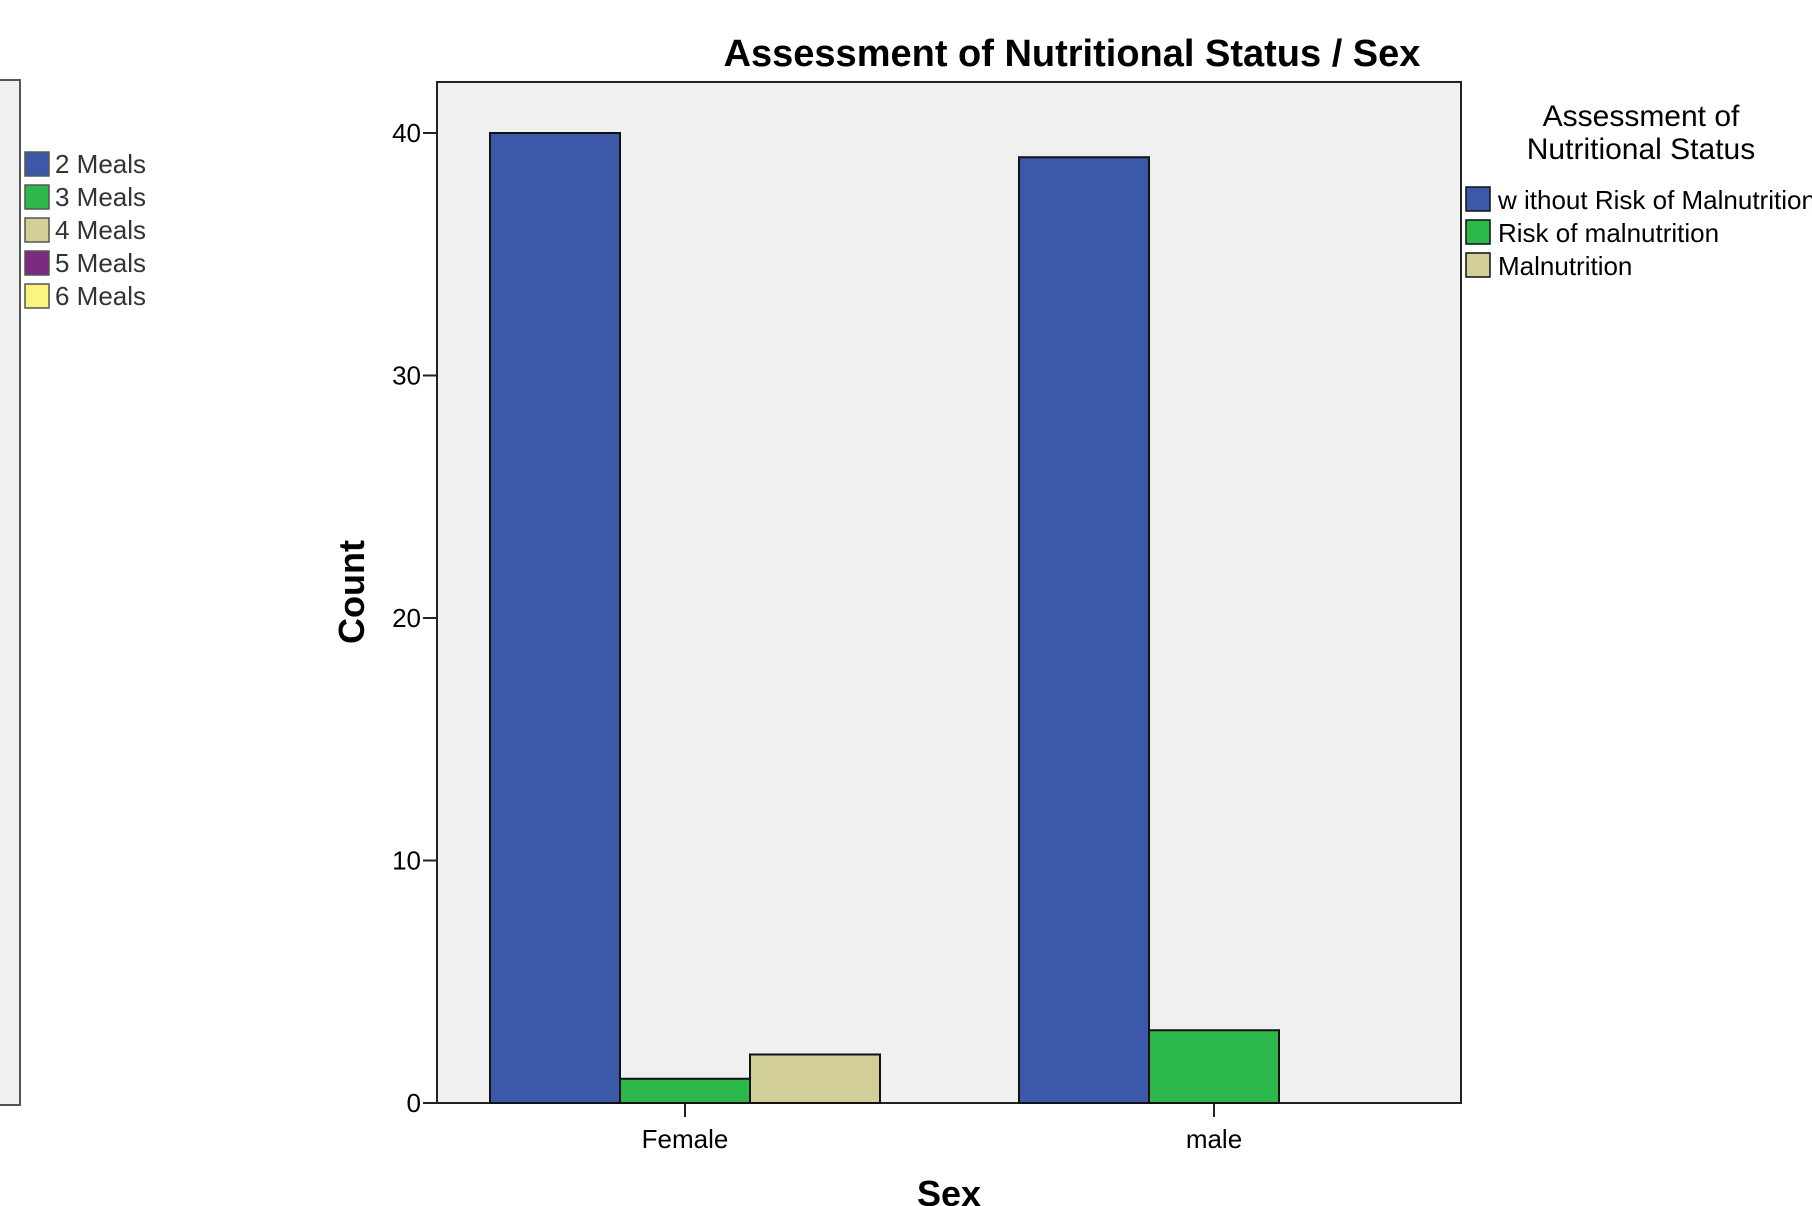 Image resolution: width=1812 pixels, height=1206 pixels. Describe the element at coordinates (351, 592) in the screenshot. I see `y-axis-label: Count` at that location.